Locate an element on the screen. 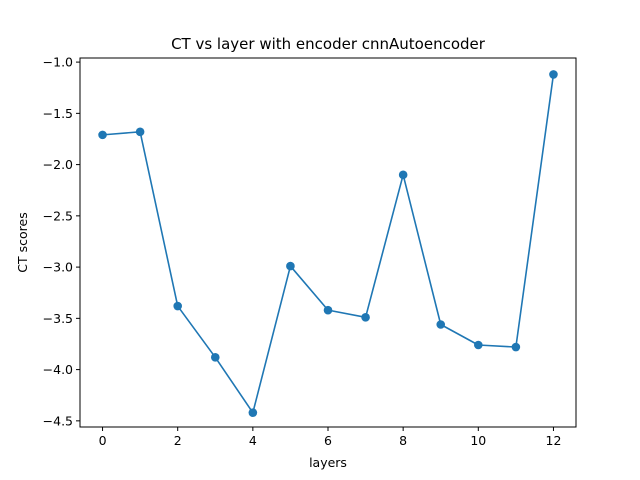 The image size is (640, 480). x-tick-label: 10 is located at coordinates (478, 440).